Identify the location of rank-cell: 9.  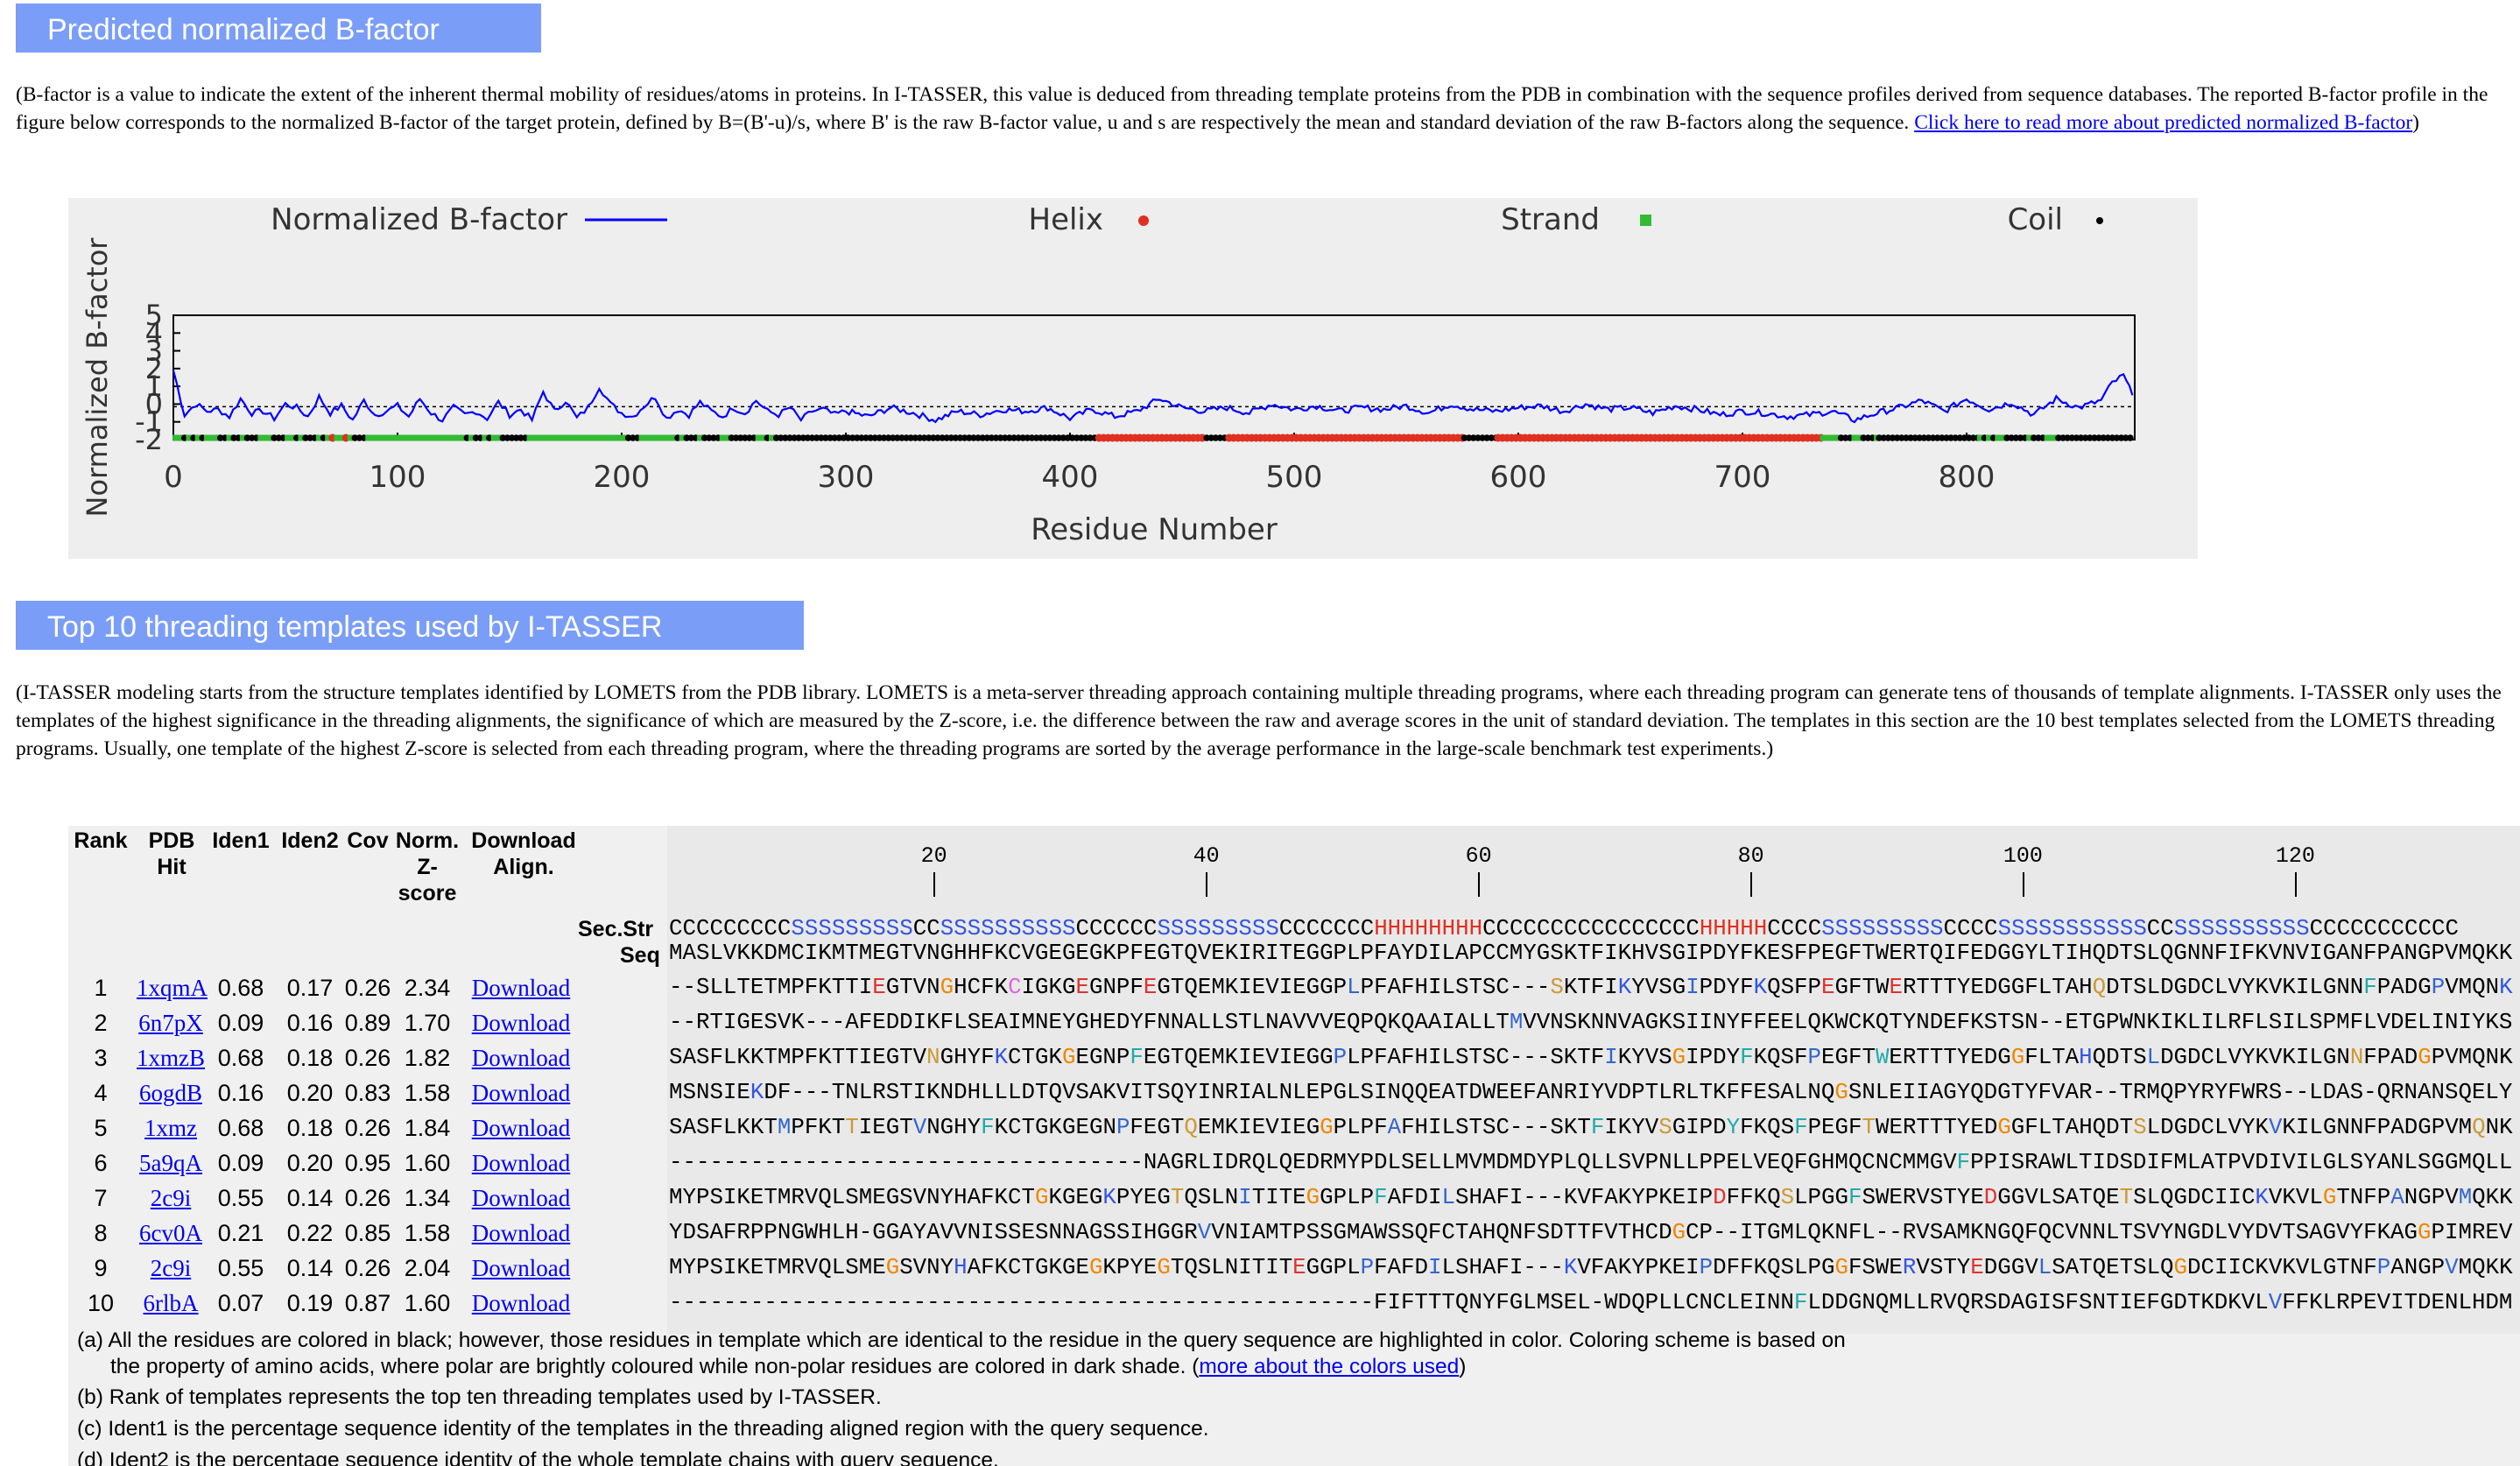
(101, 1268).